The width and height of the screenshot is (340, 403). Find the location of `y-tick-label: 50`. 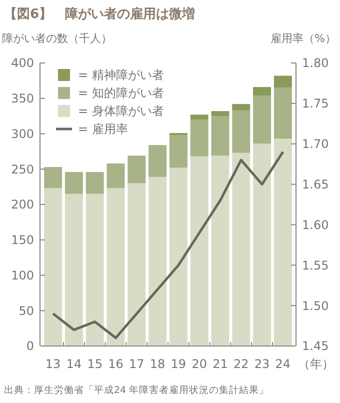

y-tick-label: 50 is located at coordinates (26, 311).